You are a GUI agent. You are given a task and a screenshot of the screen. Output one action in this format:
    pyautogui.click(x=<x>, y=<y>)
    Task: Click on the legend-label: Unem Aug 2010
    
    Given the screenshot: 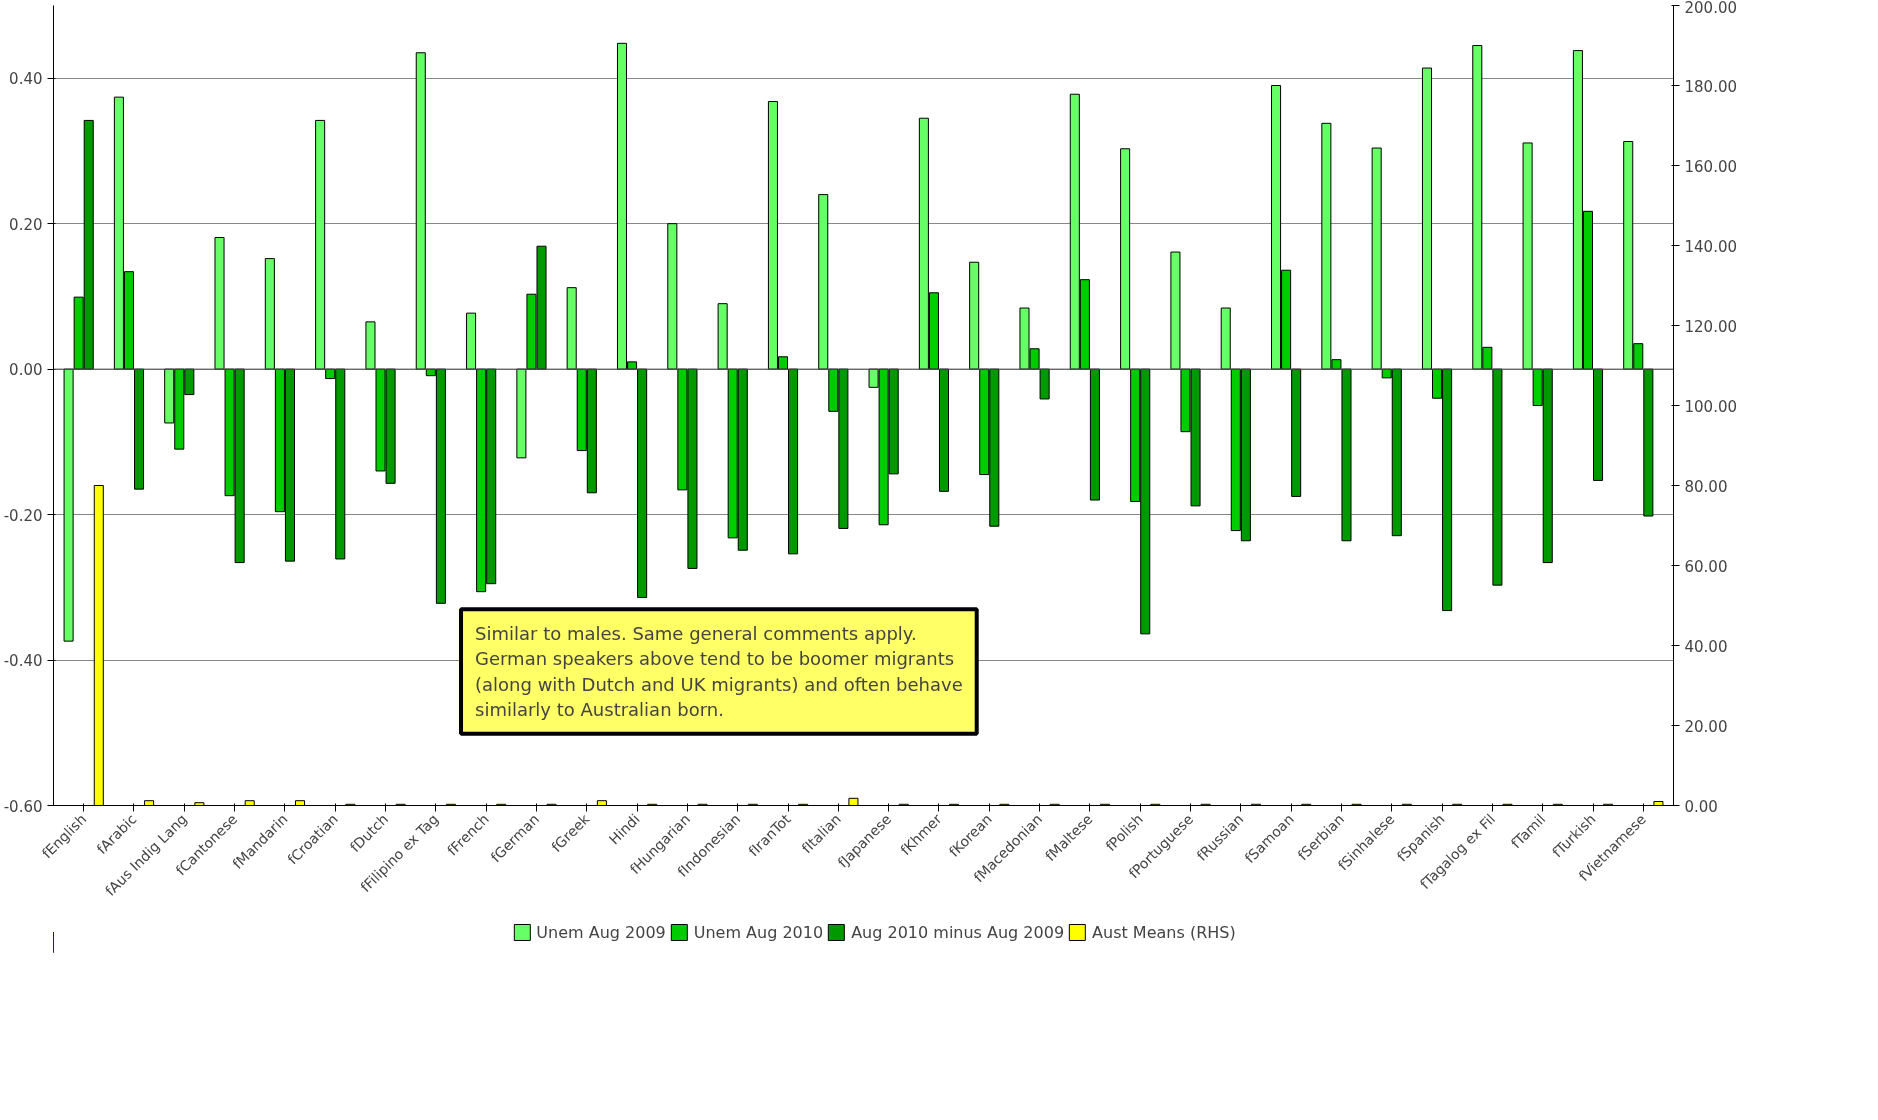 What is the action you would take?
    pyautogui.click(x=758, y=932)
    